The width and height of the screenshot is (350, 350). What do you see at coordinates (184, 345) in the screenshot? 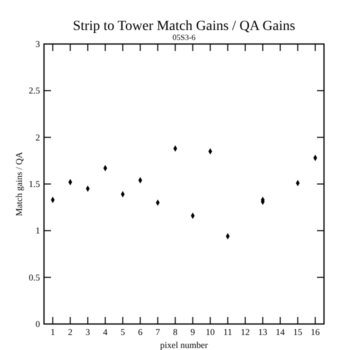
I see `x-axis-title: pixel number` at bounding box center [184, 345].